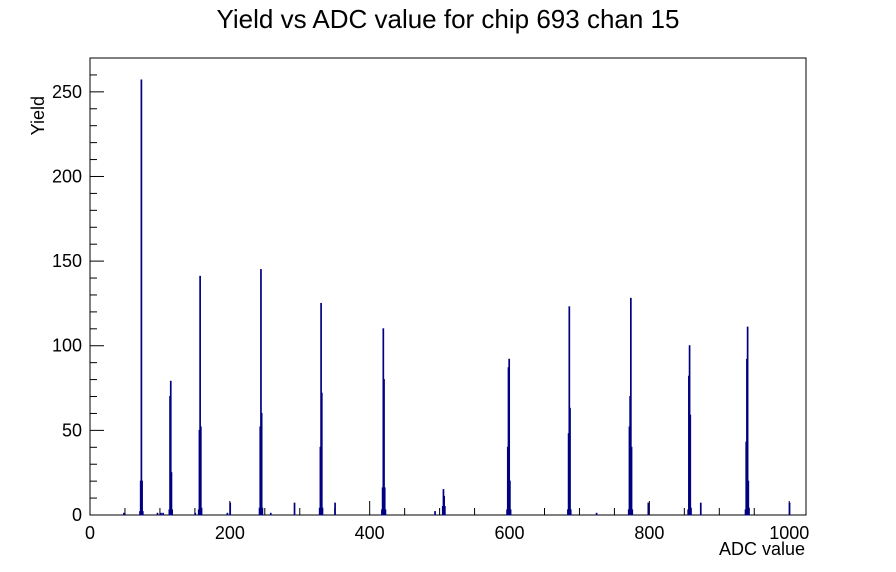  I want to click on y-tick-label: 250, so click(67, 92).